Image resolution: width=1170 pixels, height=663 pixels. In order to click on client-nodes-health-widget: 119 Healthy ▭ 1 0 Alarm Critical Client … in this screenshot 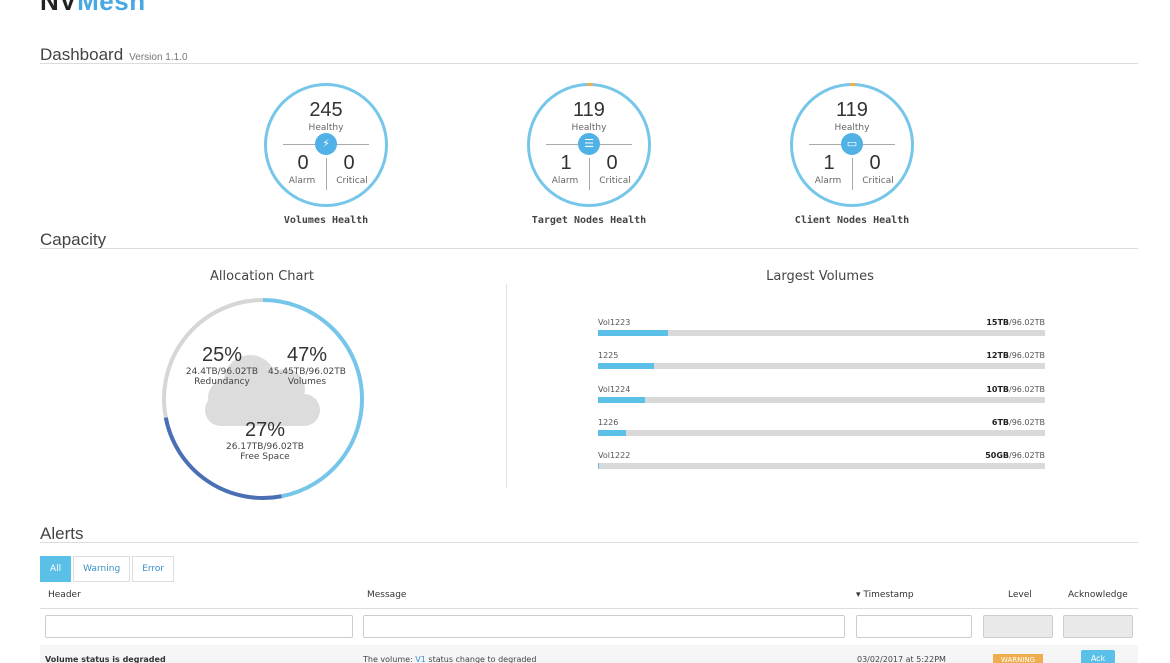, I will do `click(852, 154)`.